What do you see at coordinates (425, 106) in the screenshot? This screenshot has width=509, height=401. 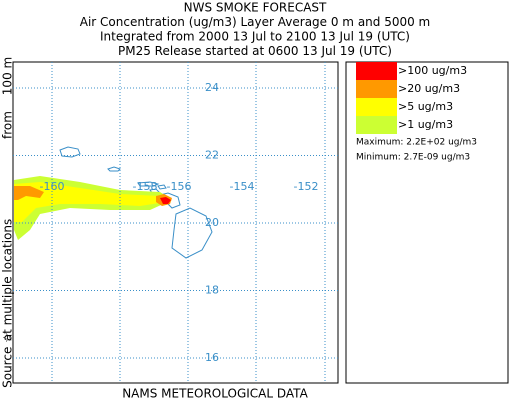 I see `legend-label: >5 ug/m3` at bounding box center [425, 106].